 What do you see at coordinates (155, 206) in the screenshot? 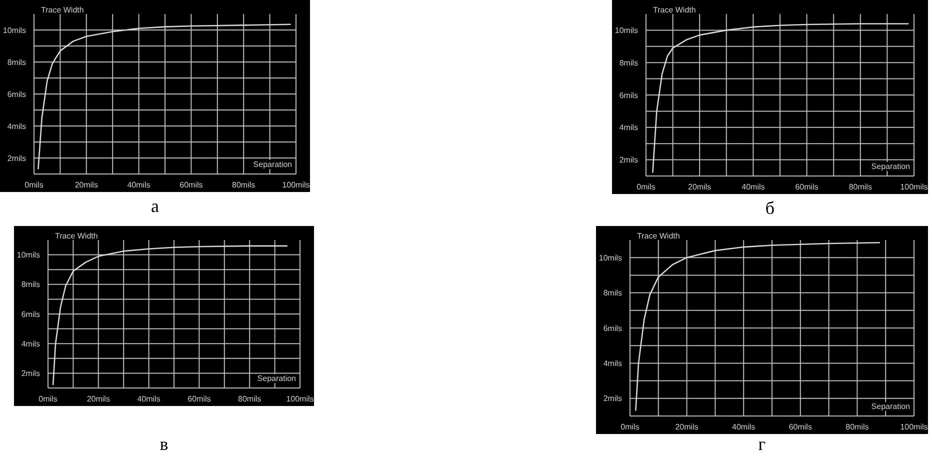
I see `text: а` at bounding box center [155, 206].